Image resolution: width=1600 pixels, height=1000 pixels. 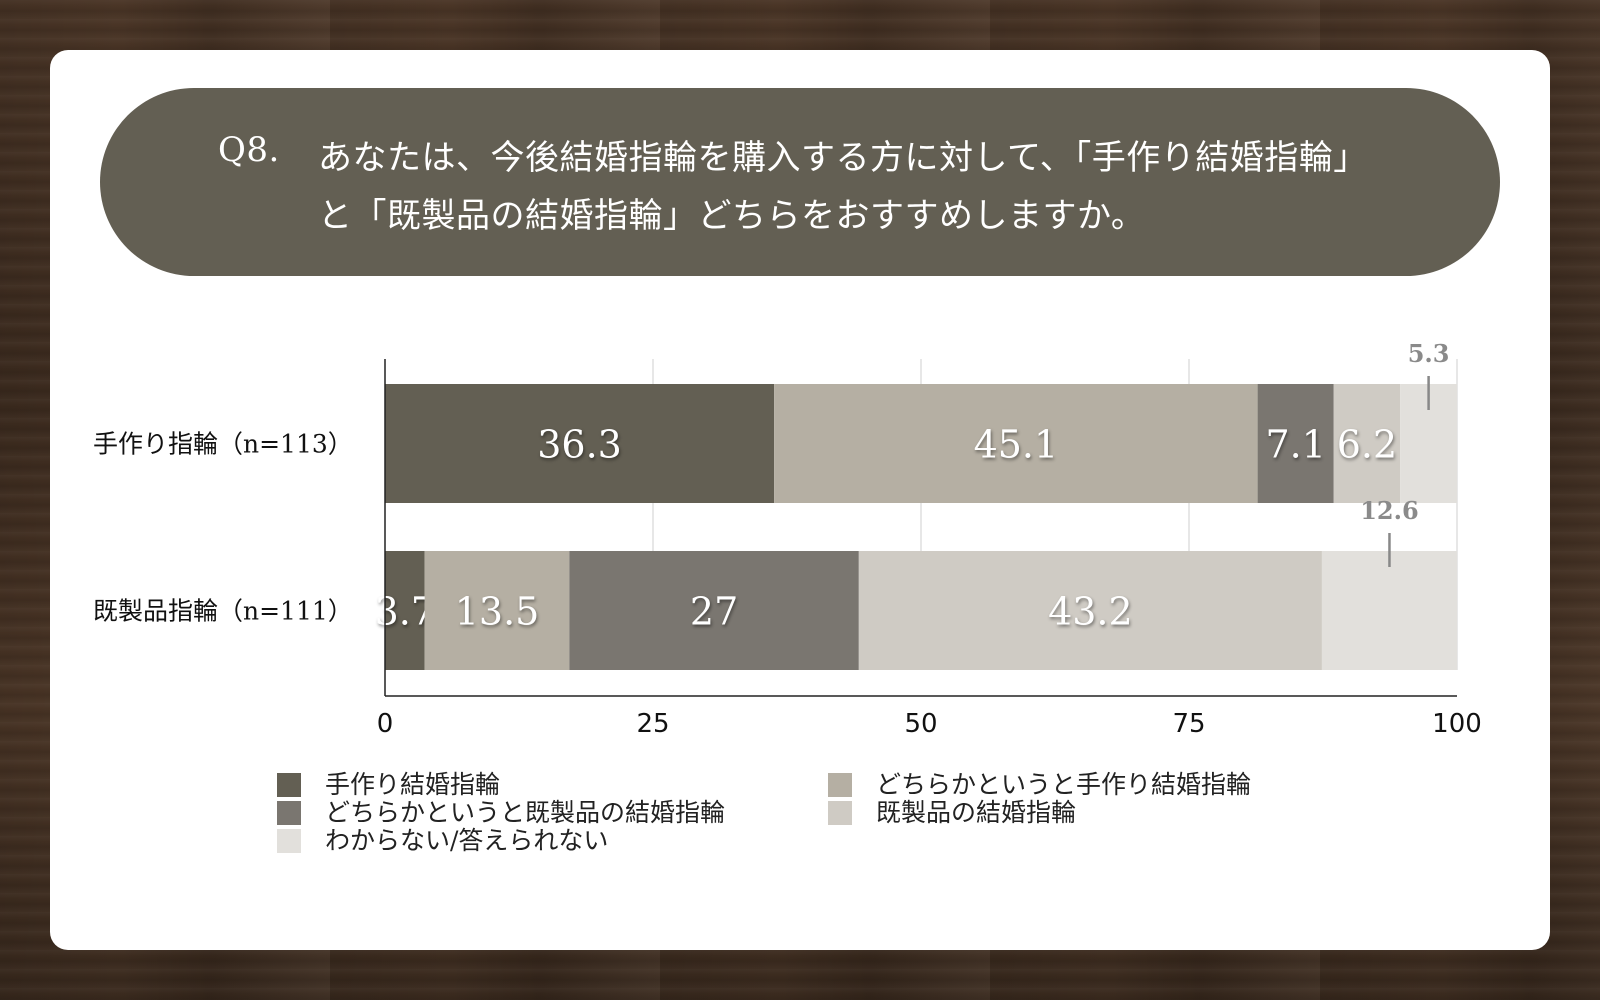 I want to click on data-label: 27, so click(x=714, y=612).